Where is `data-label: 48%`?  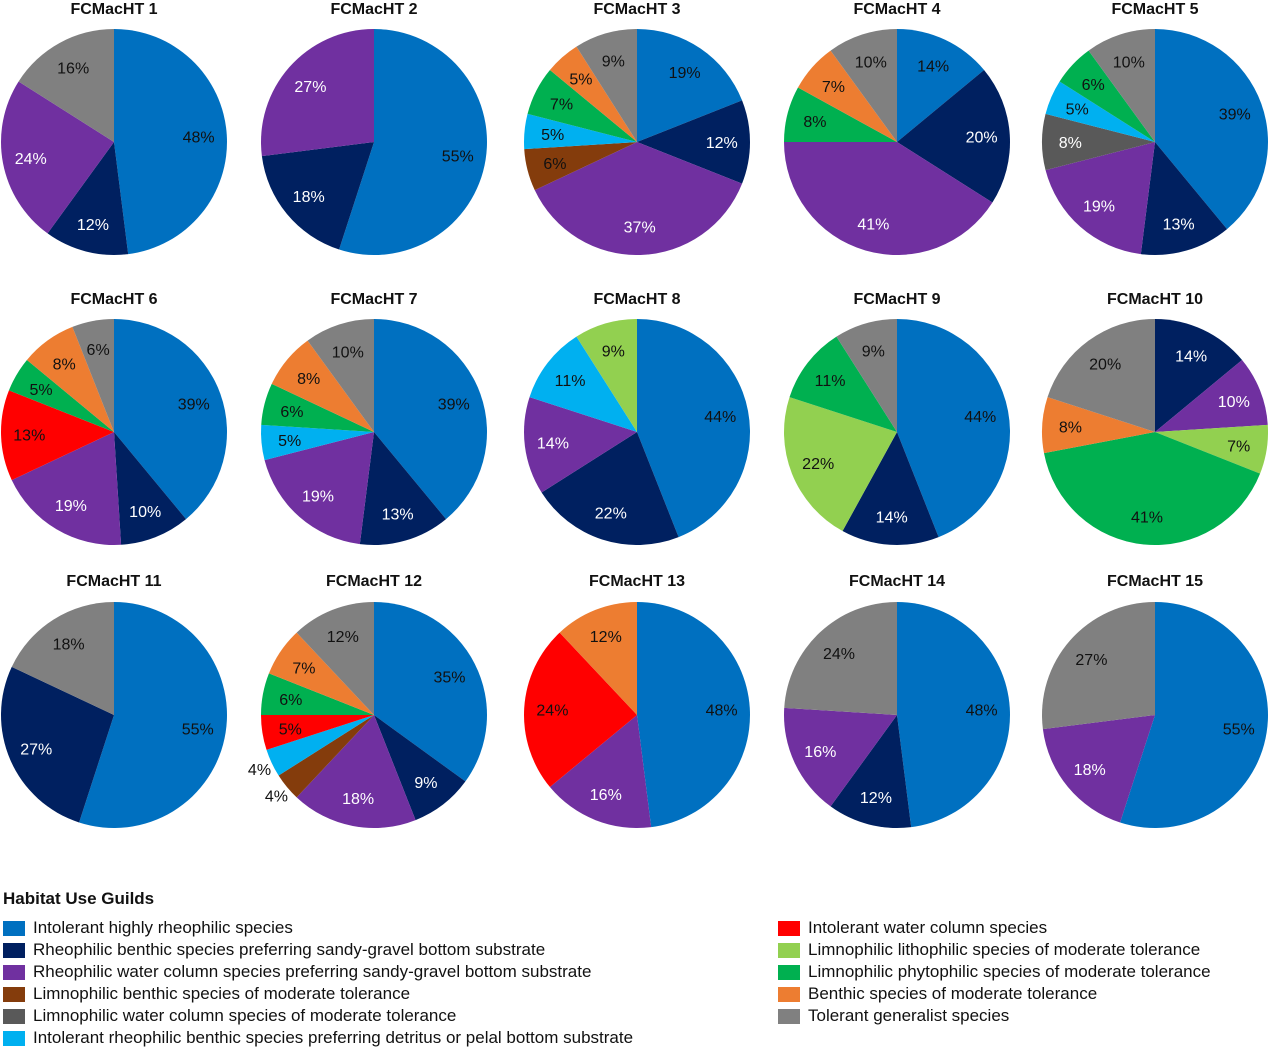 data-label: 48% is located at coordinates (199, 138).